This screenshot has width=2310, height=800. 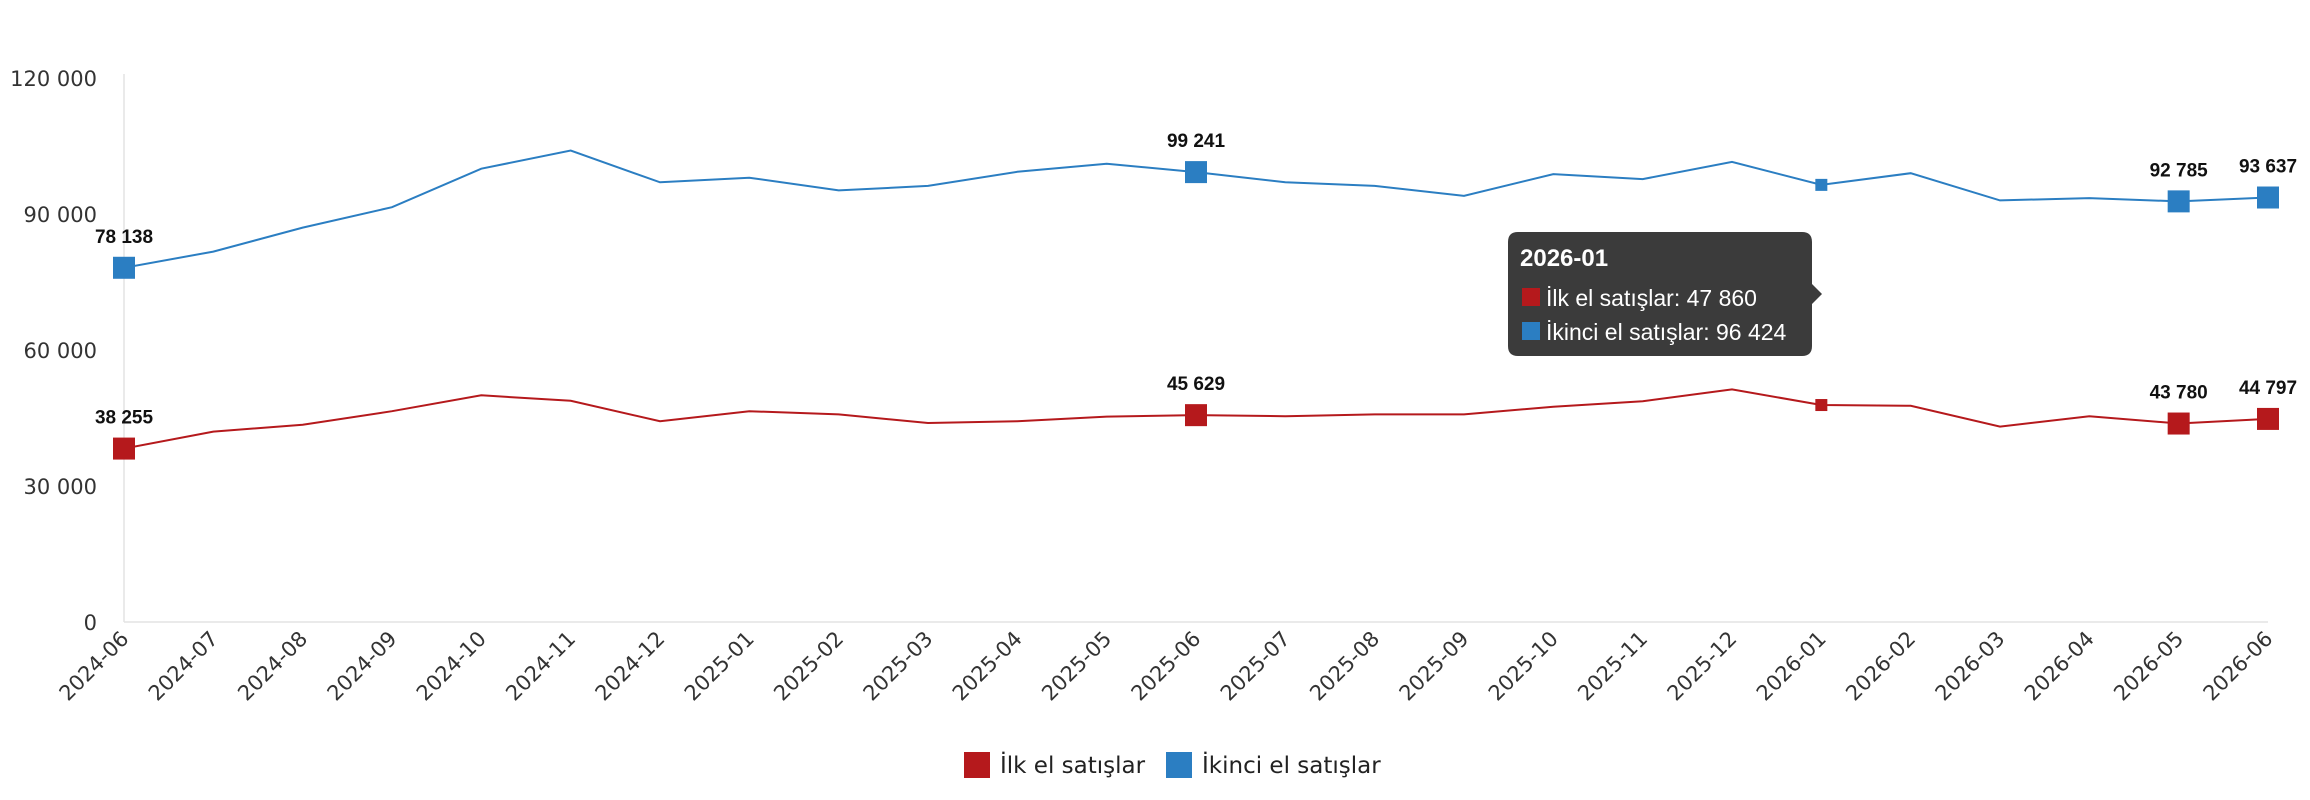 What do you see at coordinates (124, 418) in the screenshot?
I see `data-label: 38 255` at bounding box center [124, 418].